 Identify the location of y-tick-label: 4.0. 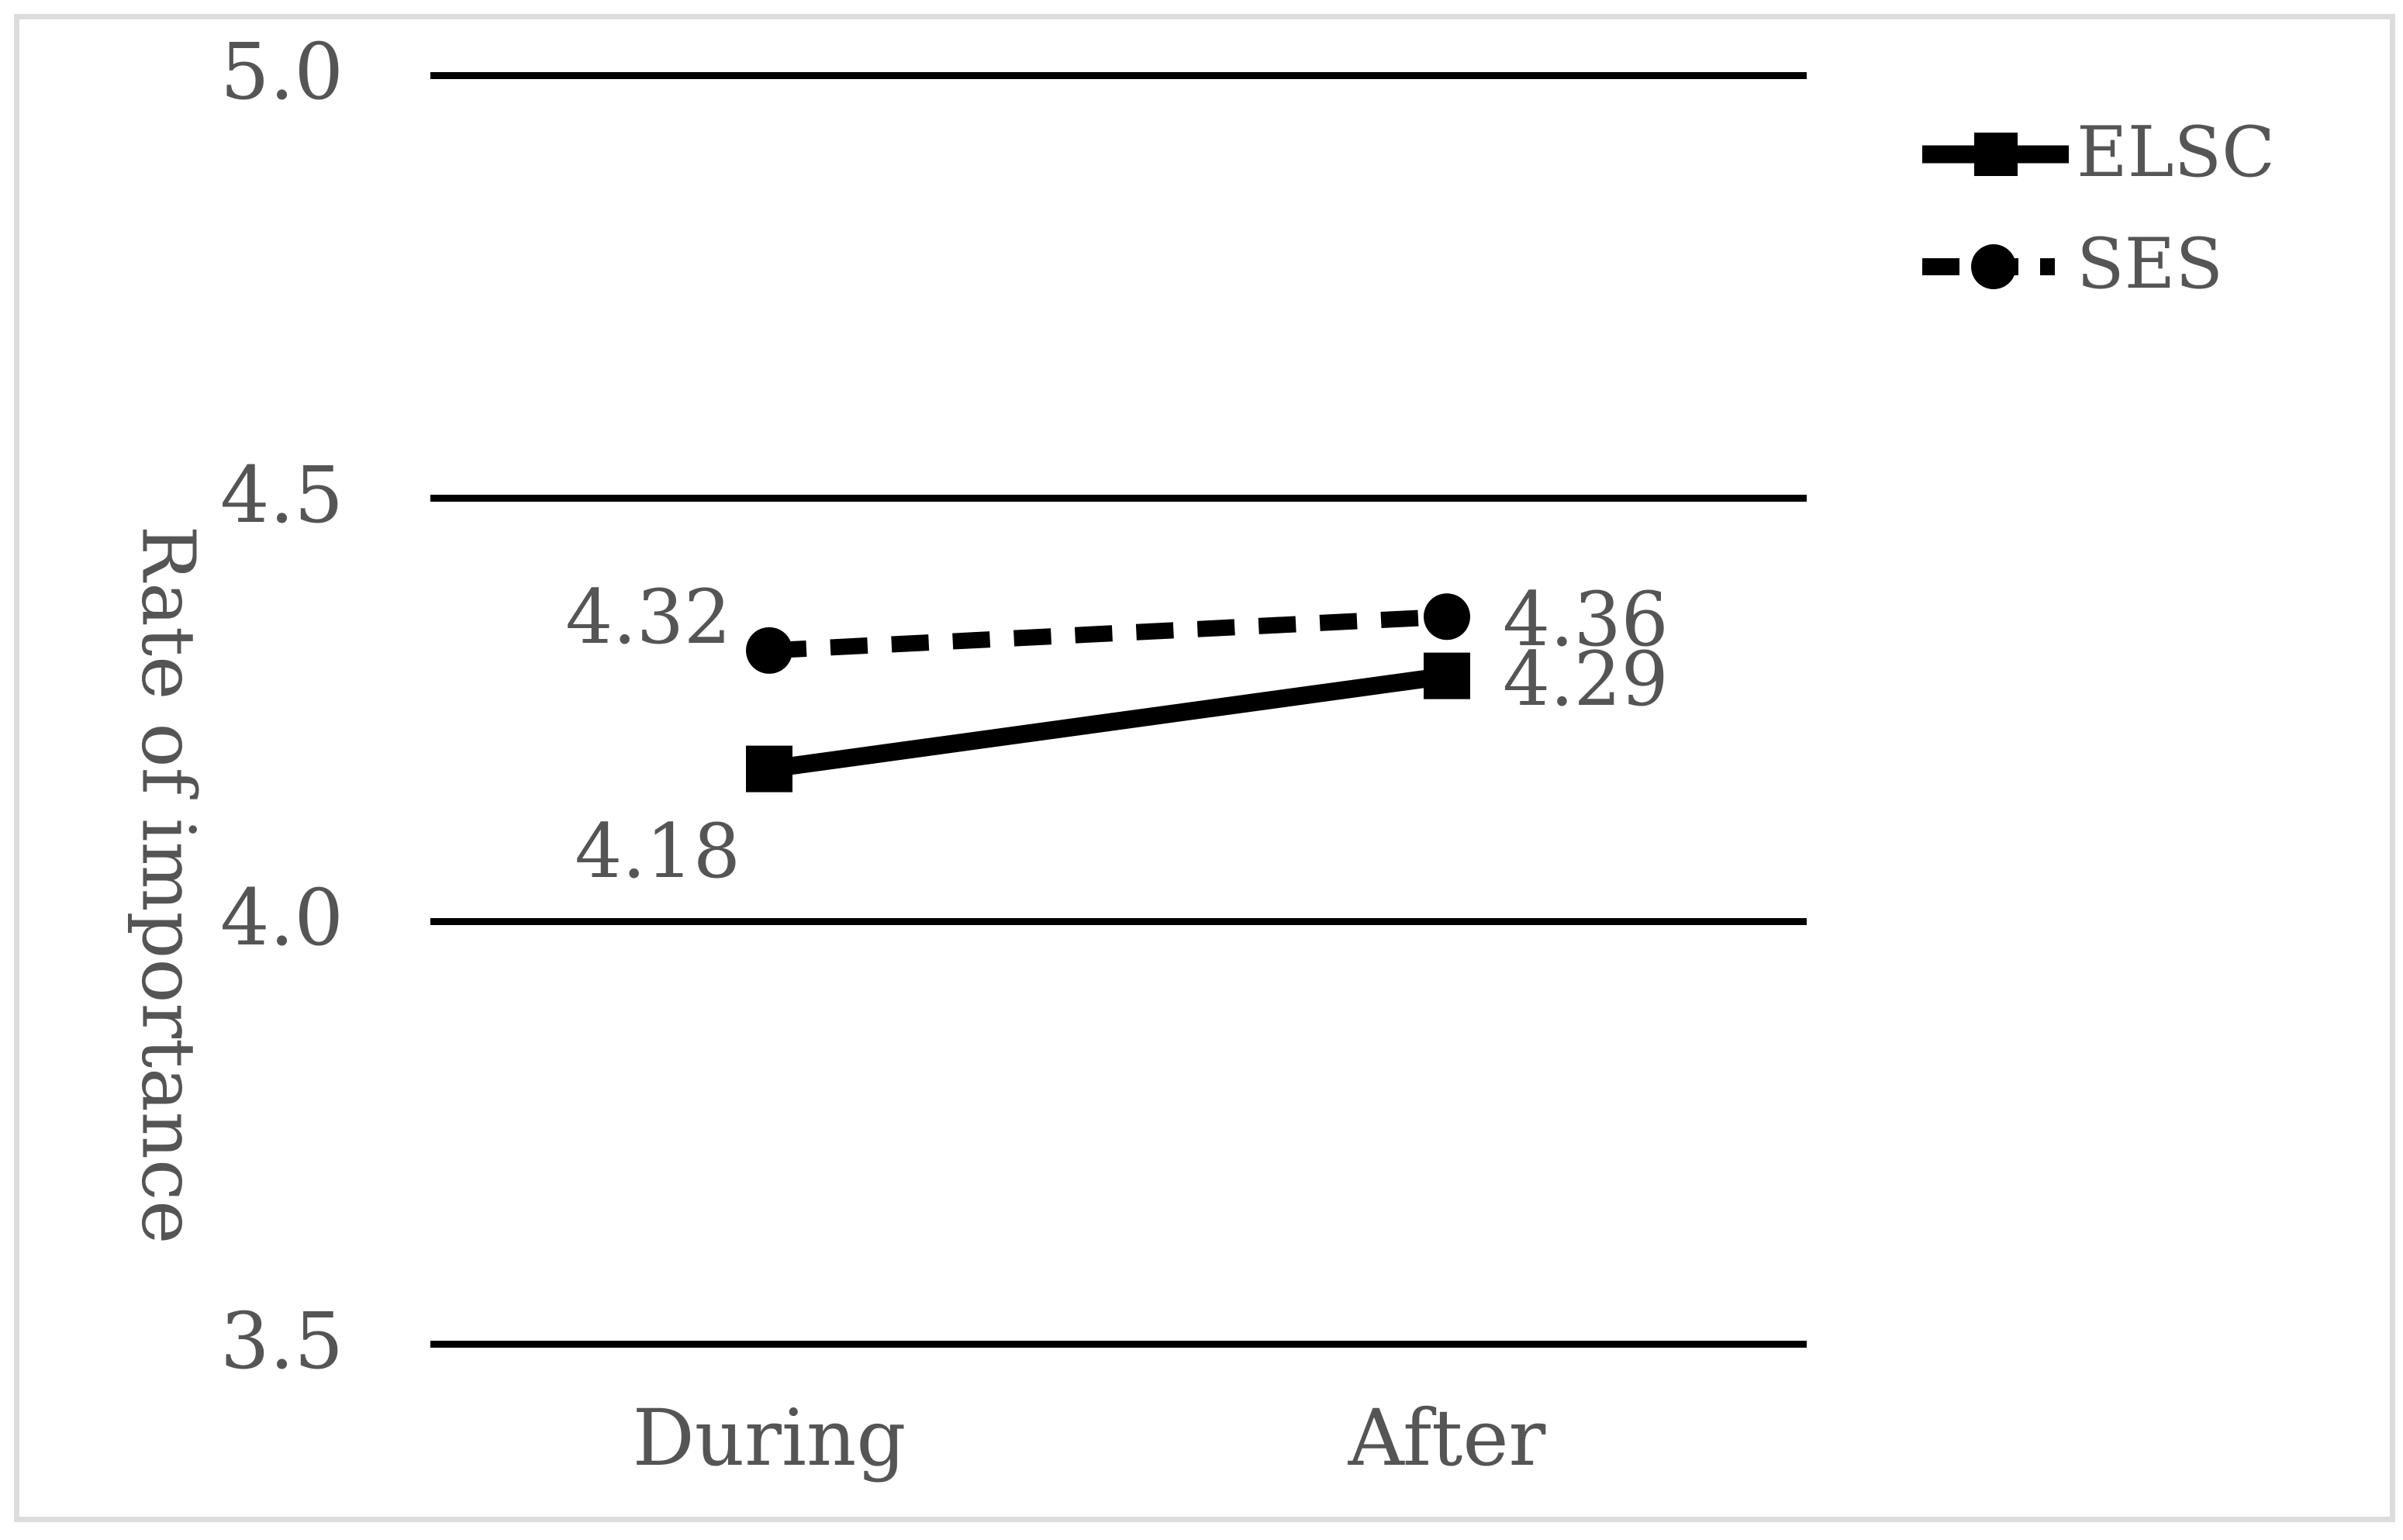
(281, 917).